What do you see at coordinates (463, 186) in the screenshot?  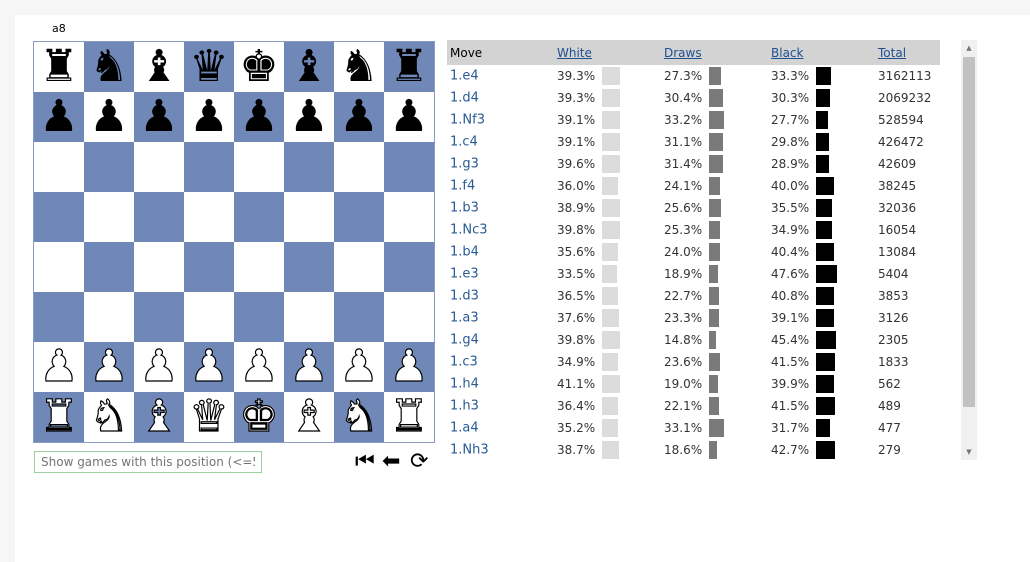 I see `move-link: 1.f4` at bounding box center [463, 186].